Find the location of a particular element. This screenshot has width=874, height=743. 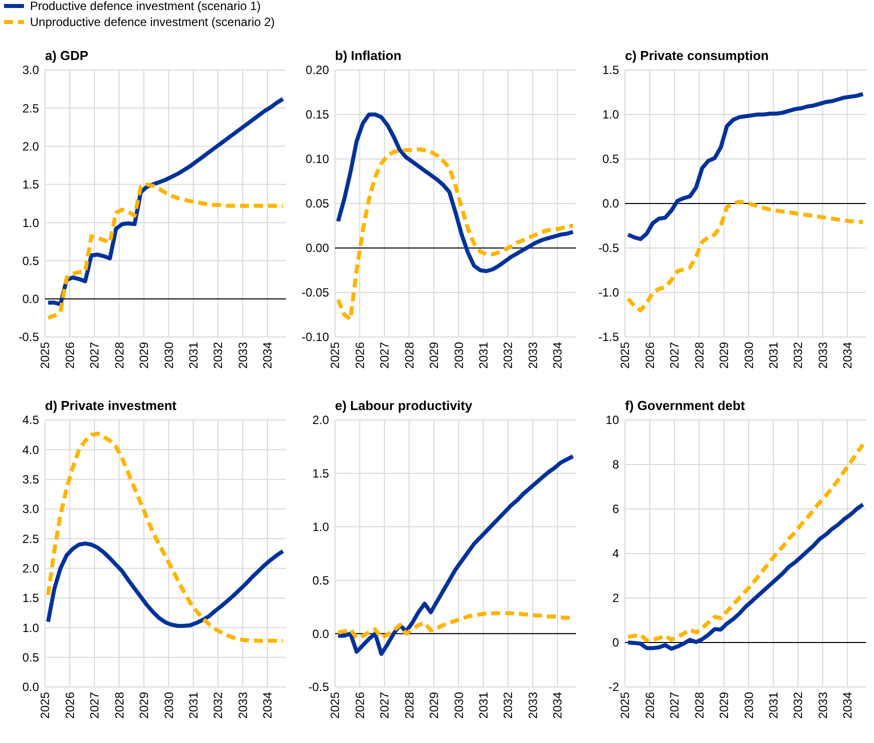

y-tick-label: -0.05 is located at coordinates (316, 293).